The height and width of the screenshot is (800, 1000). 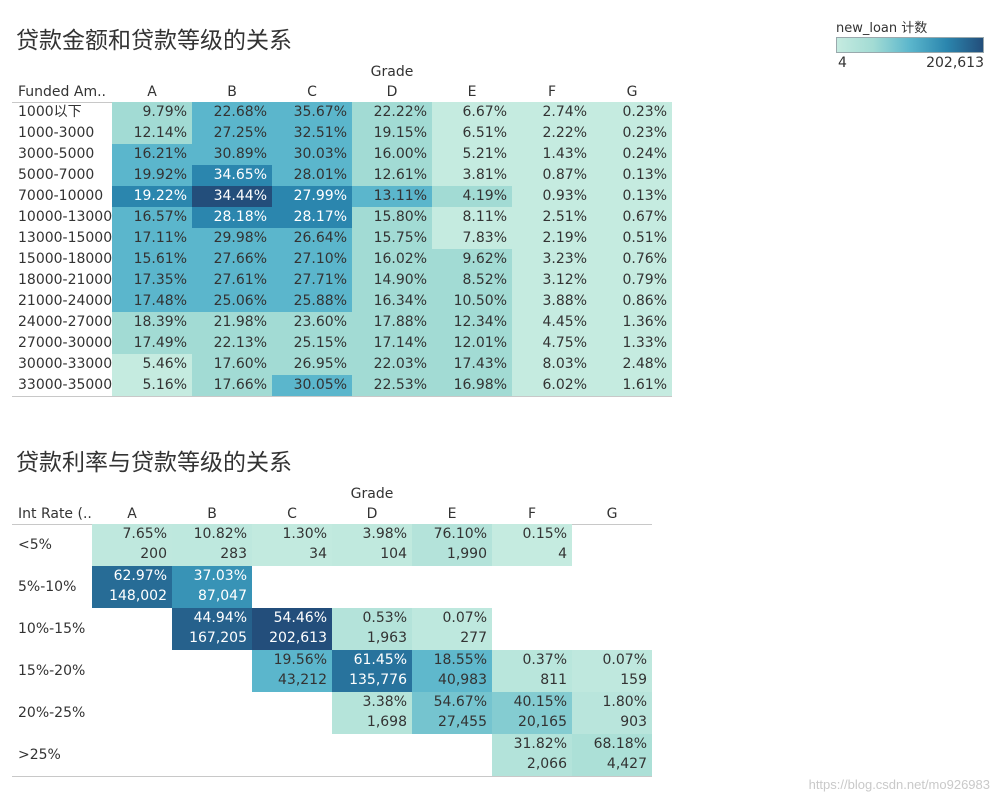 I want to click on chart1-cell-value: 1.33%, so click(x=644, y=343).